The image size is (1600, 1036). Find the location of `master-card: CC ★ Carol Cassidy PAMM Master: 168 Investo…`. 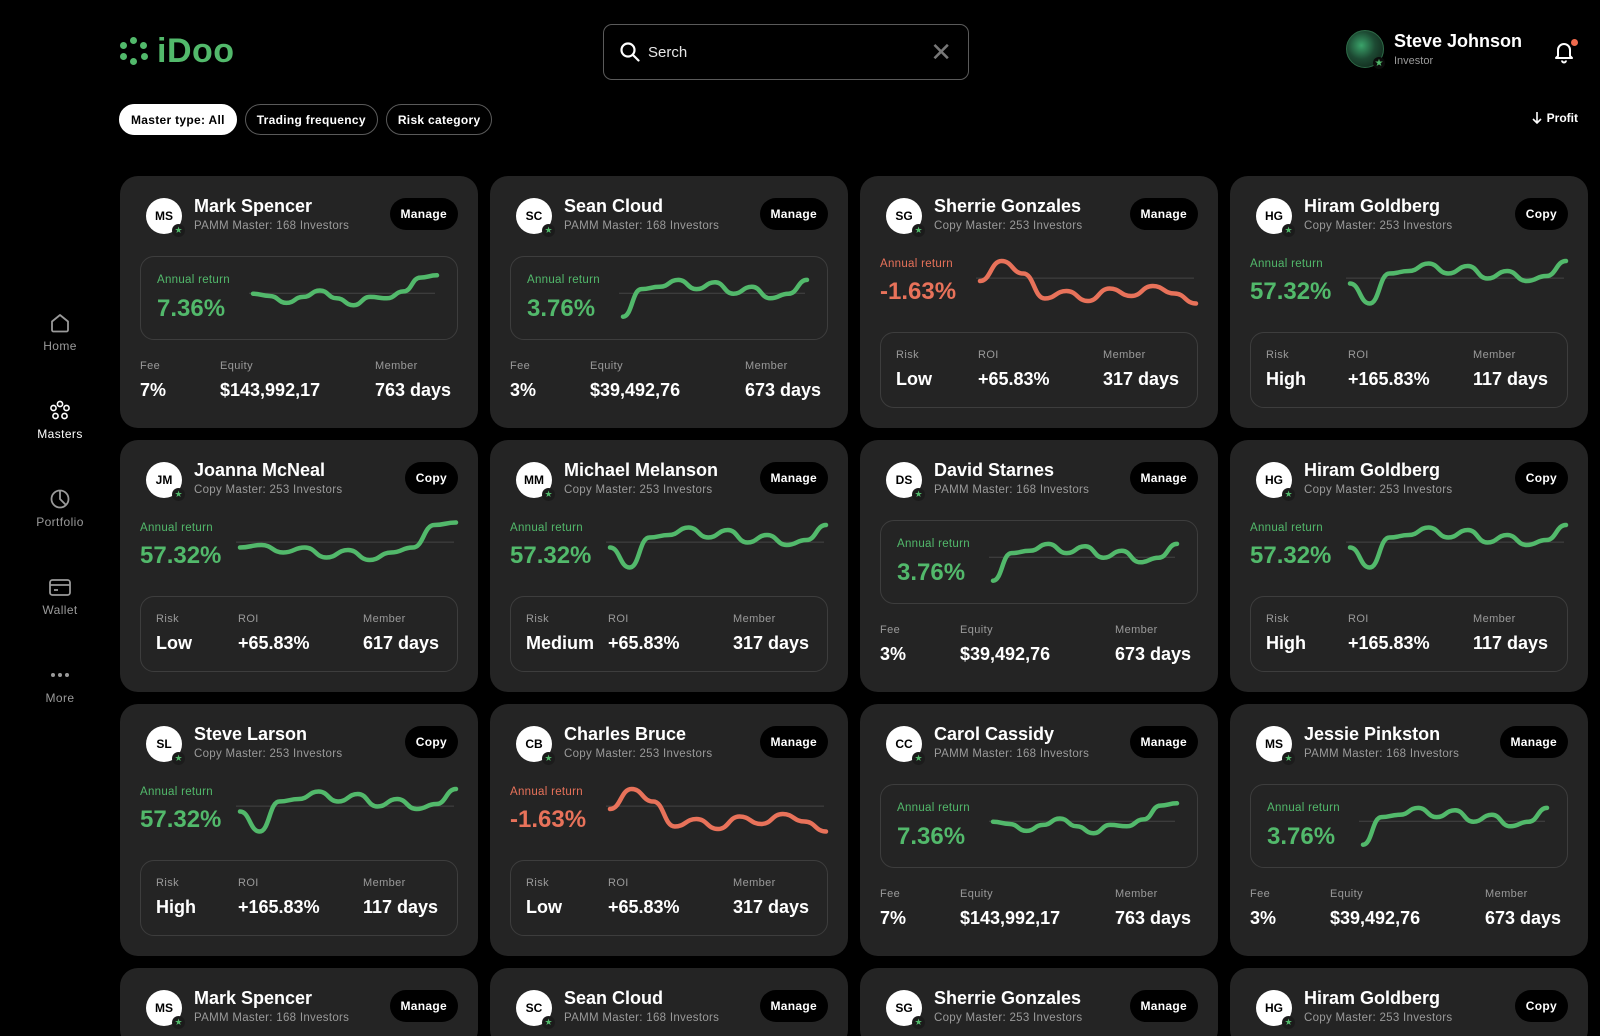

master-card: CC ★ Carol Cassidy PAMM Master: 168 Investo… is located at coordinates (1039, 830).